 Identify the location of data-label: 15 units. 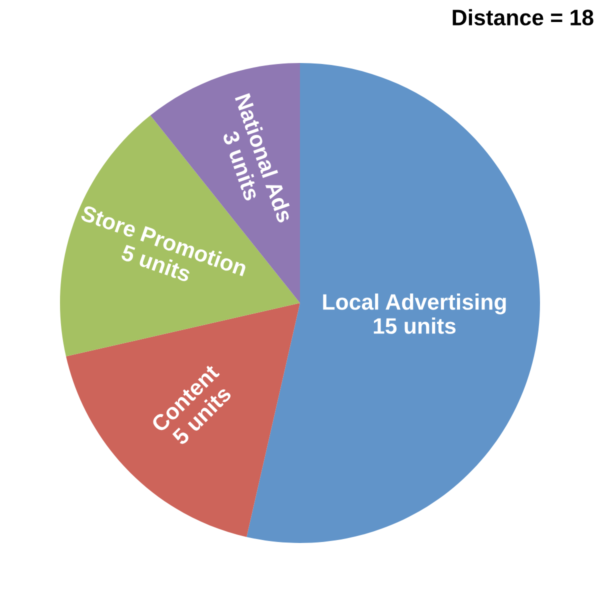
(415, 326).